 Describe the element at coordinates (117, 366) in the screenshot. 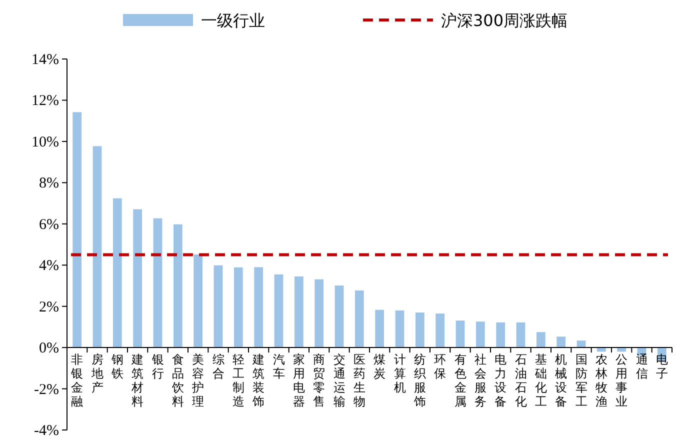

I see `x-tick-label: 钢铁` at that location.